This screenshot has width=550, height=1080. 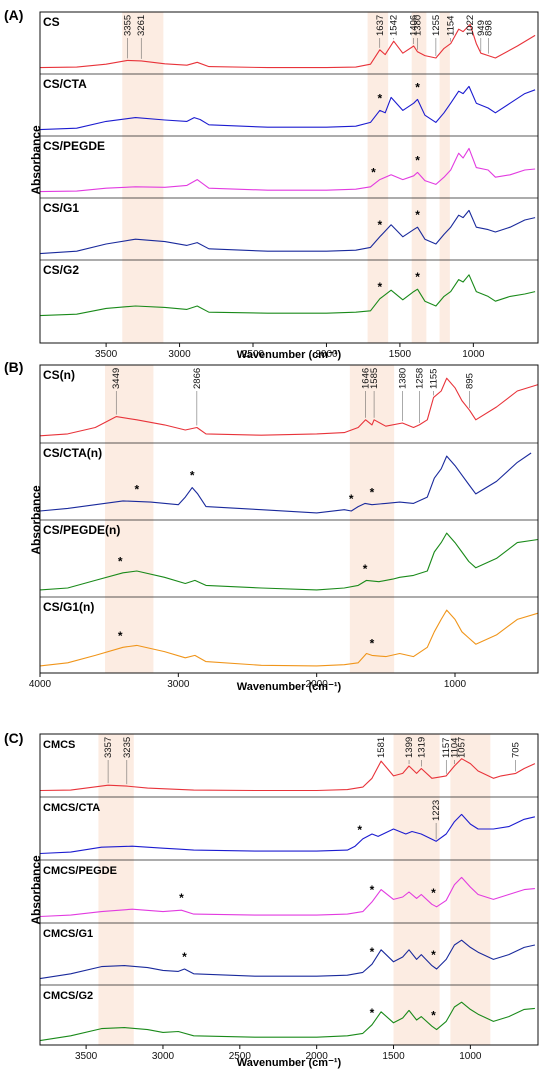 What do you see at coordinates (436, 810) in the screenshot?
I see `peak-label: 1223` at bounding box center [436, 810].